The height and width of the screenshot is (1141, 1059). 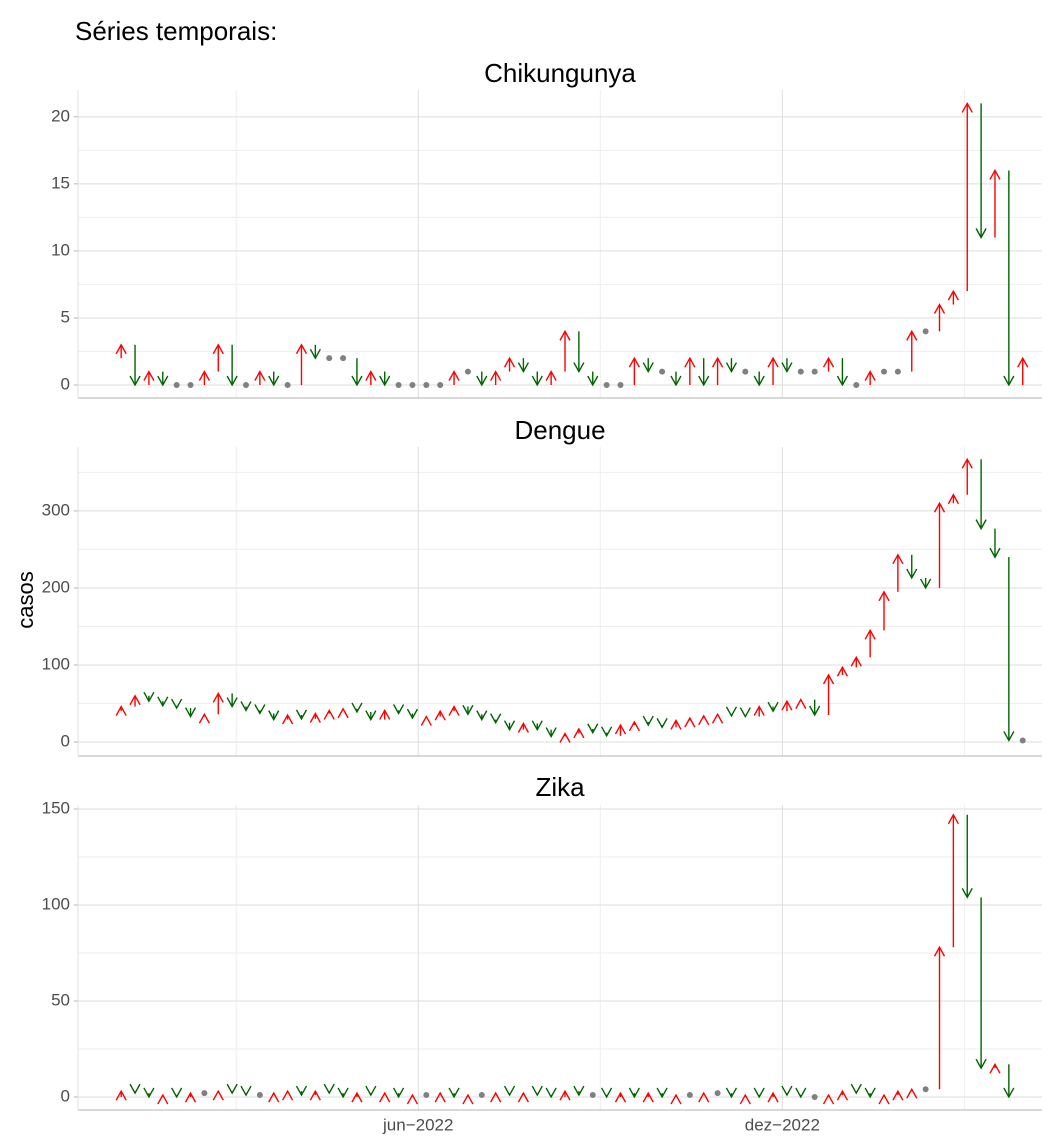 I want to click on y-tick-label: 300, so click(x=56, y=509).